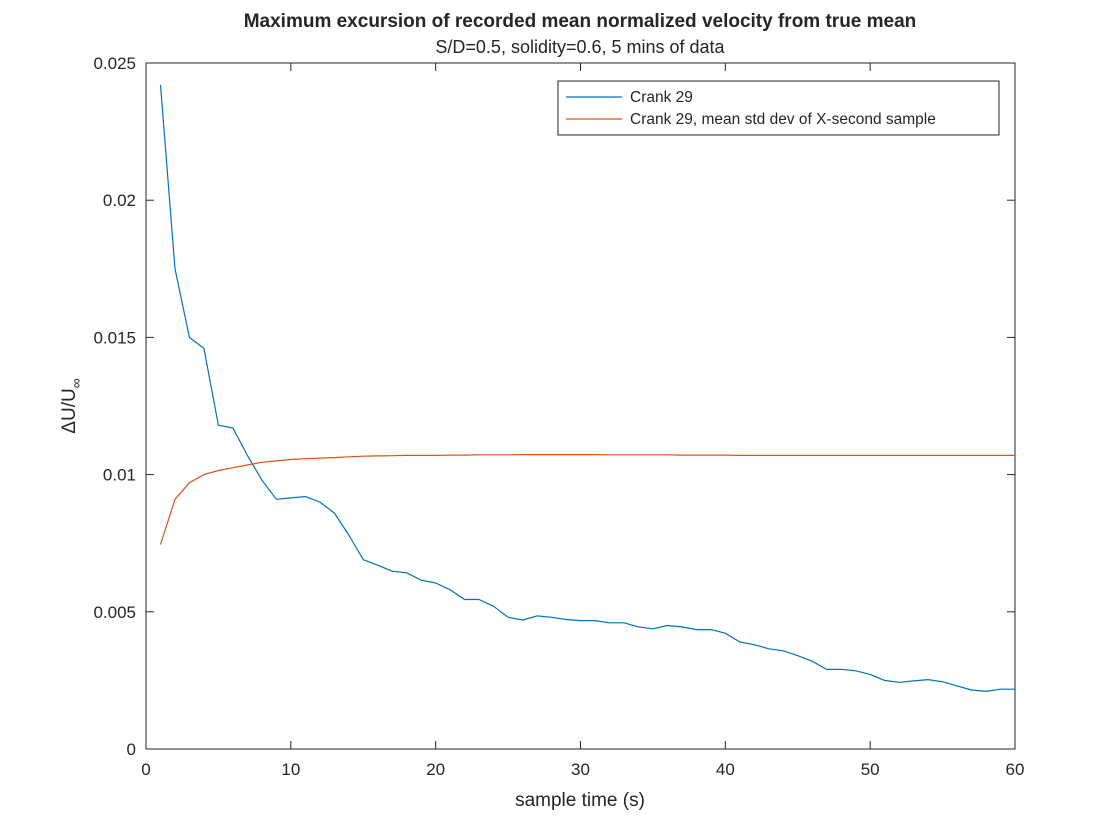 The height and width of the screenshot is (840, 1120). Describe the element at coordinates (290, 769) in the screenshot. I see `x-tick-label: 10` at that location.